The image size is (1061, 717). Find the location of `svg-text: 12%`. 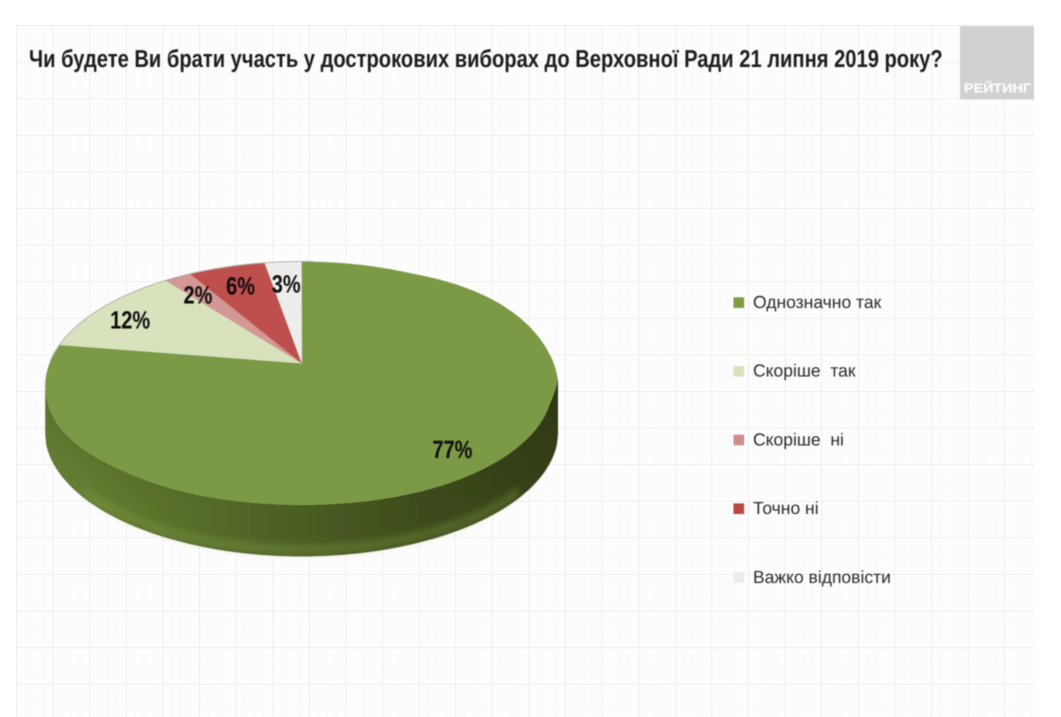

svg-text: 12% is located at coordinates (130, 320).